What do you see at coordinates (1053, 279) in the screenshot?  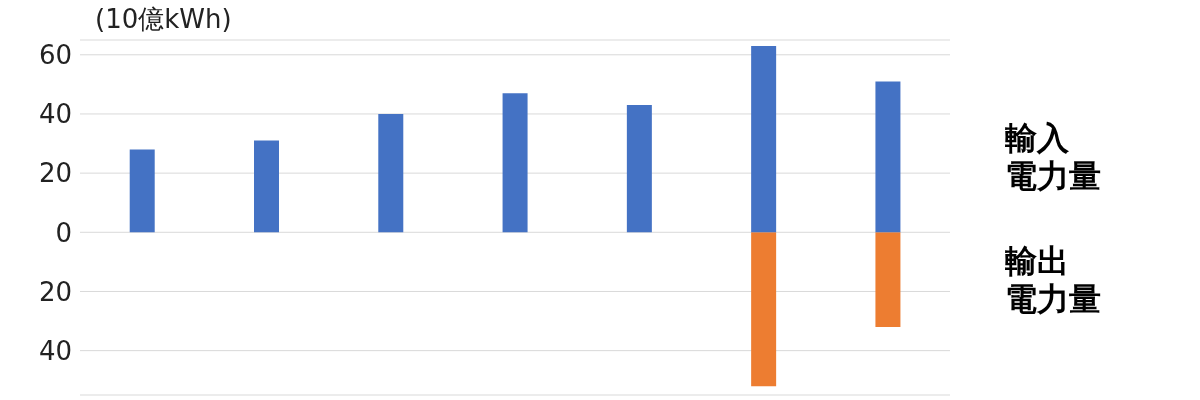 I see `text: 輸出電力量` at bounding box center [1053, 279].